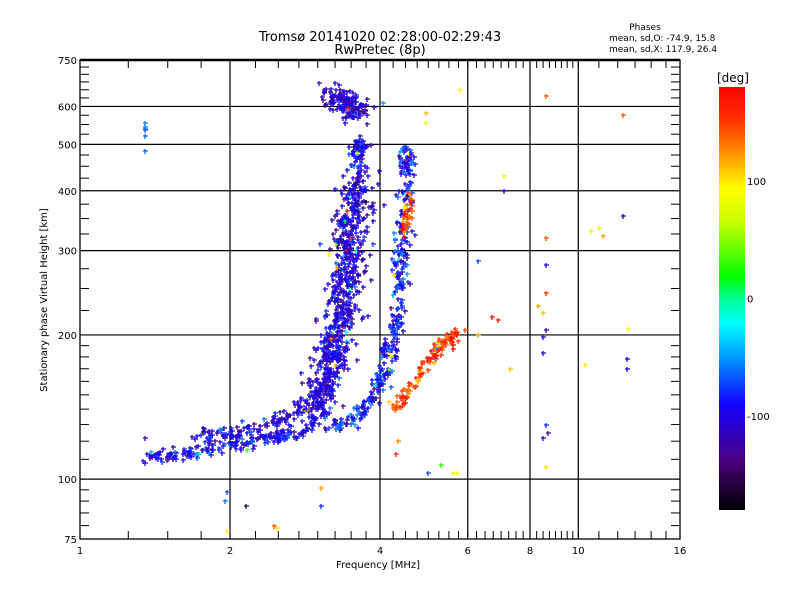 The image size is (800, 600). I want to click on colorbar-tick-label: 0, so click(750, 300).